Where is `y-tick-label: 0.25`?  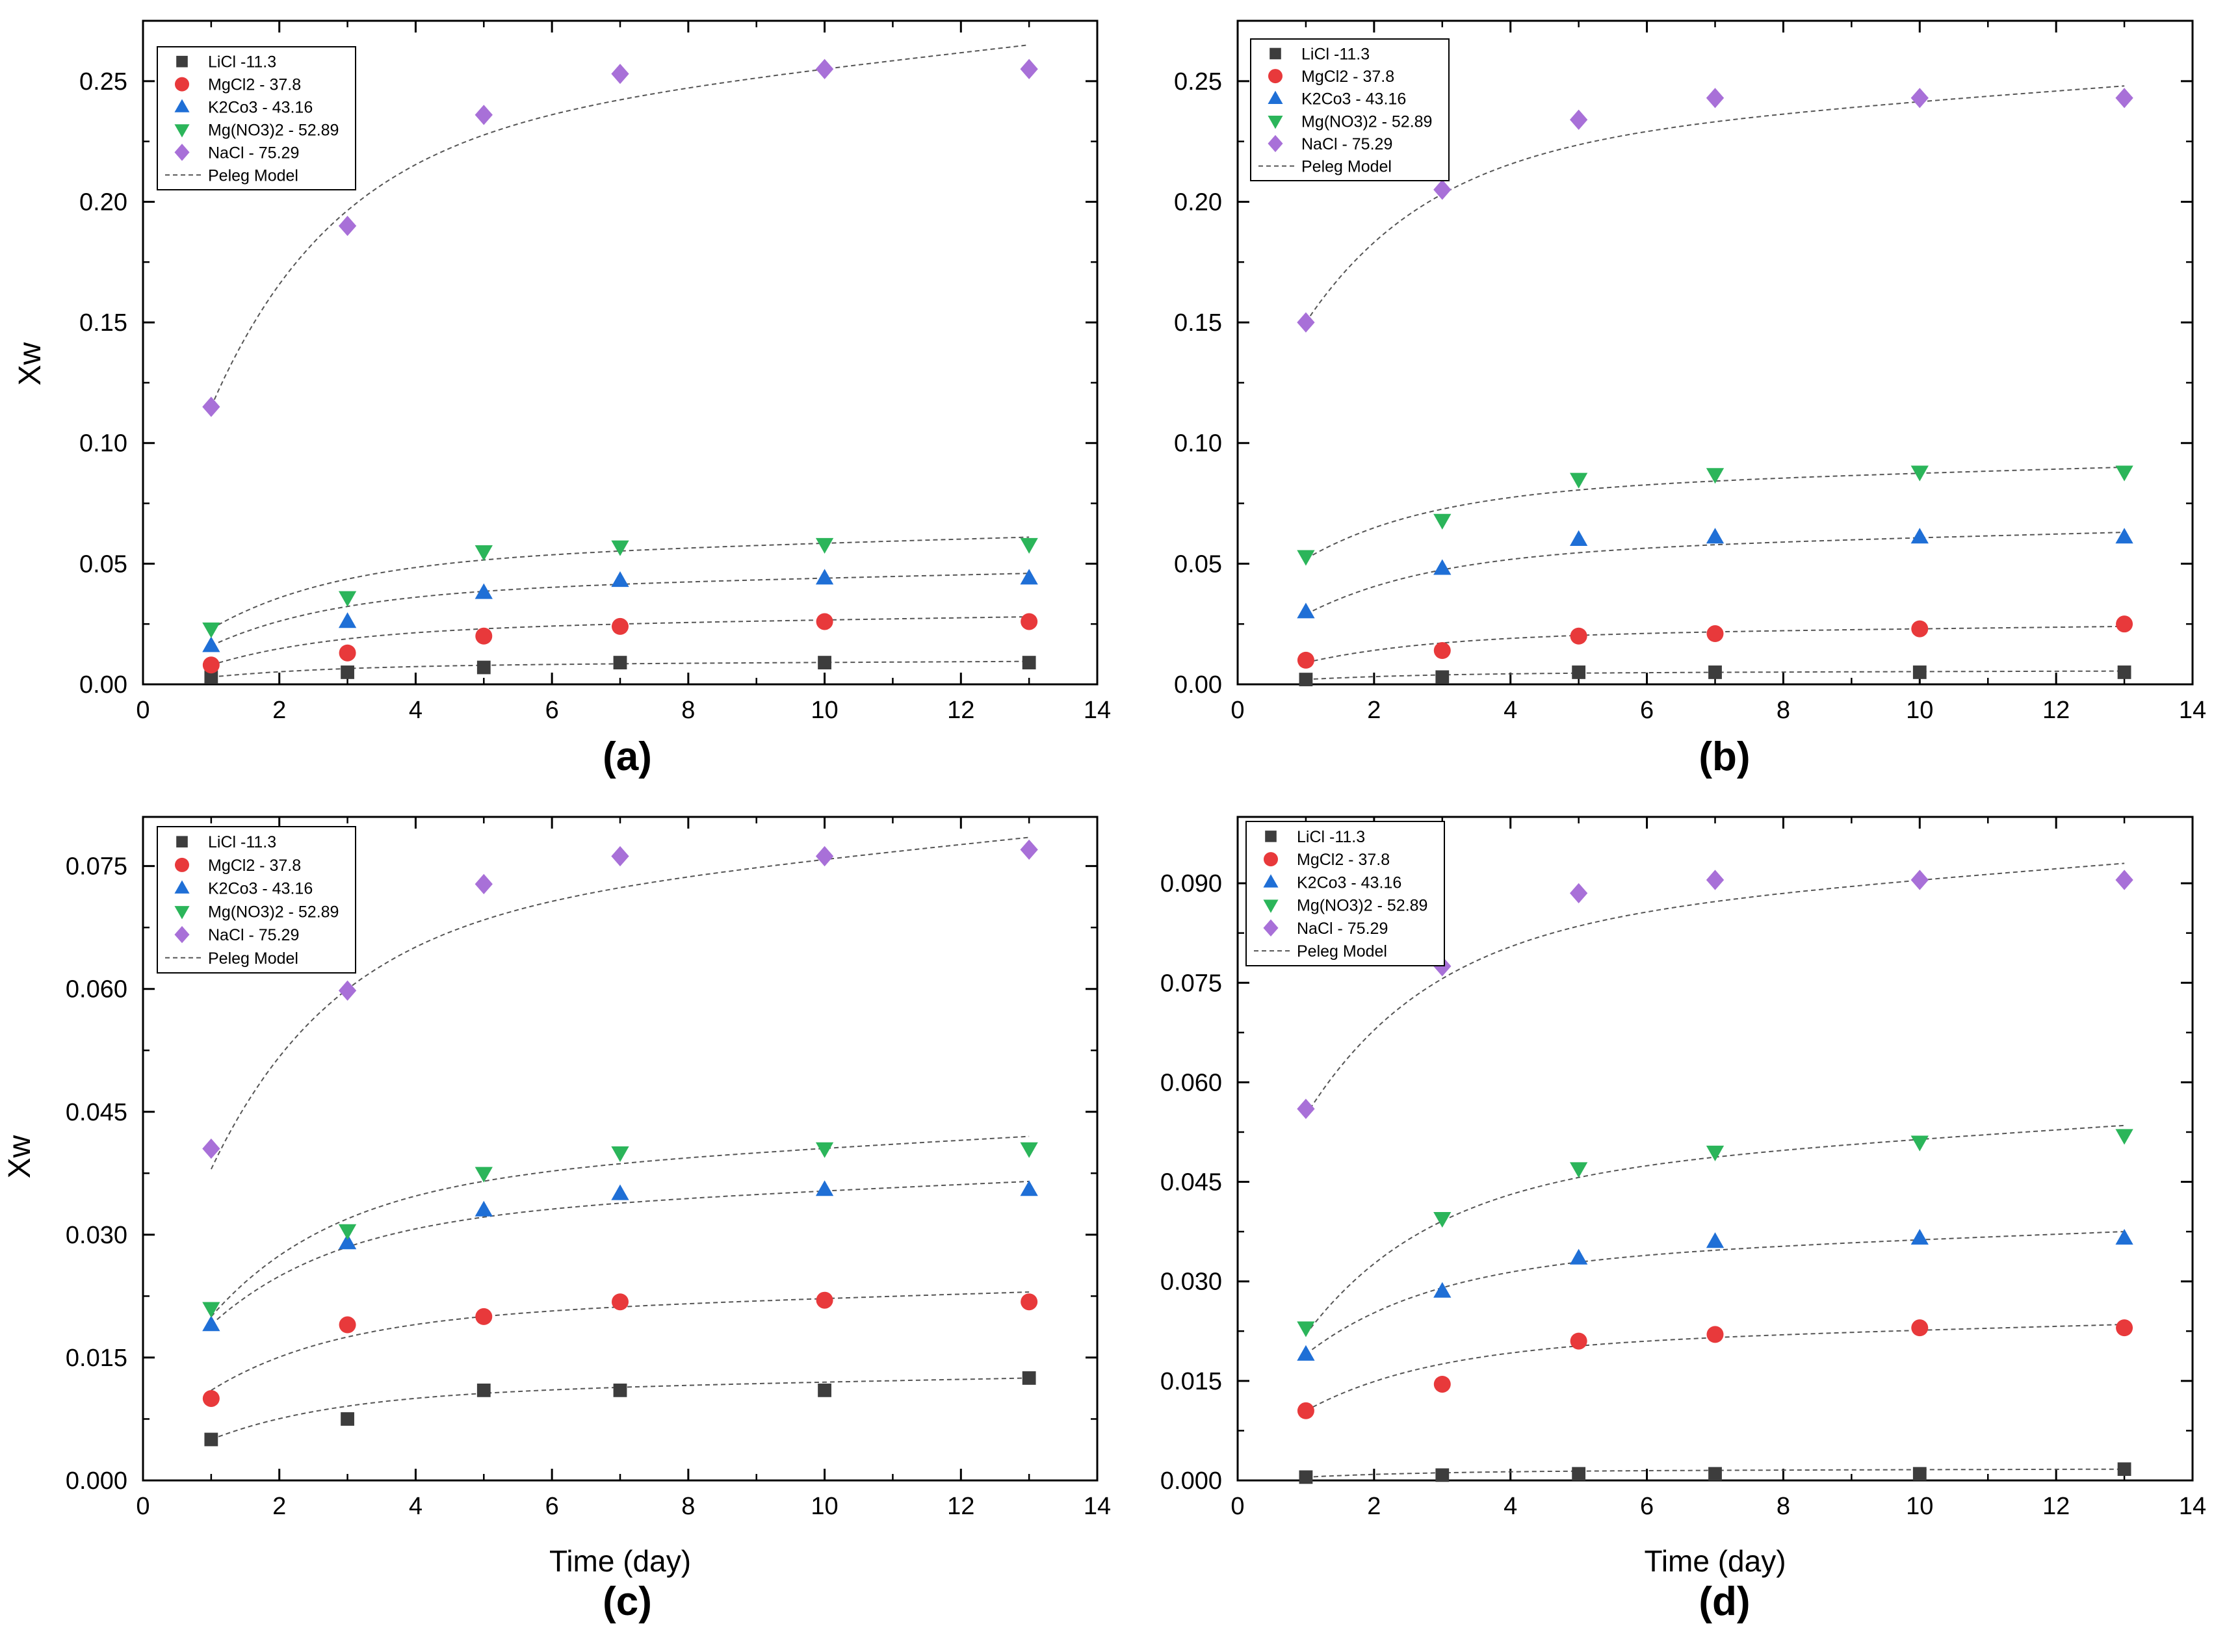 y-tick-label: 0.25 is located at coordinates (103, 82).